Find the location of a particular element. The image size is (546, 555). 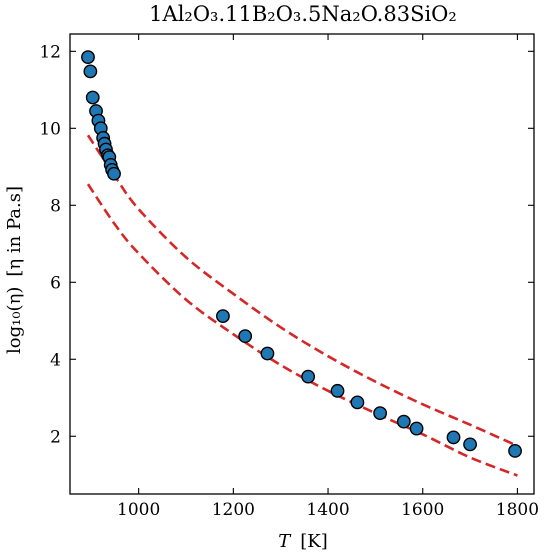

x-tick-label: 1400 is located at coordinates (327, 510).